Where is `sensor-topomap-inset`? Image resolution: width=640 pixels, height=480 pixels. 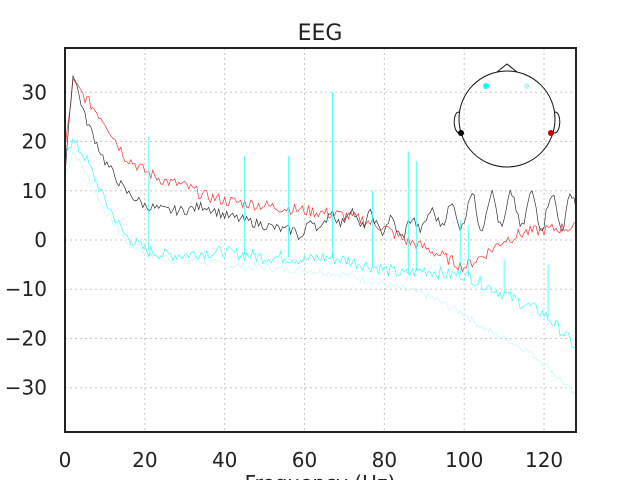 sensor-topomap-inset is located at coordinates (507, 115).